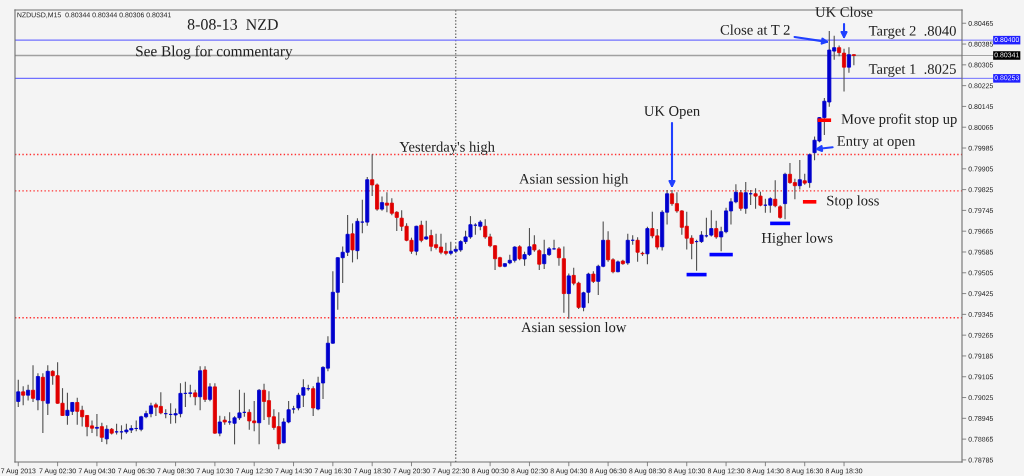 This screenshot has width=1024, height=476. I want to click on annotation: Stop loss, so click(853, 202).